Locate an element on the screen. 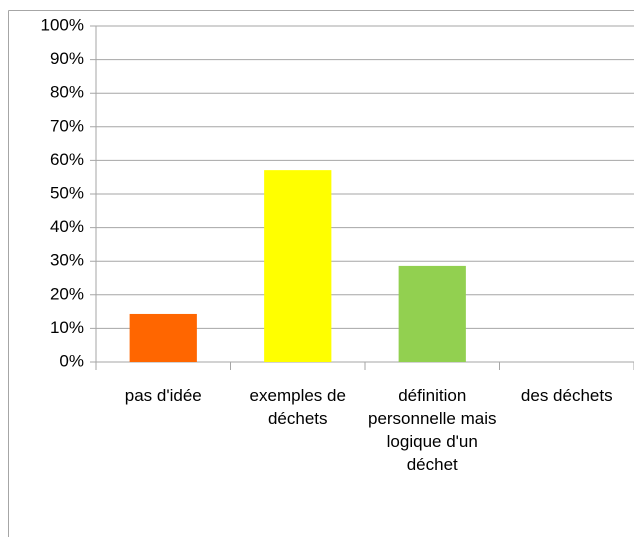 The width and height of the screenshot is (634, 537). y-tick-label: 30% is located at coordinates (67, 260).